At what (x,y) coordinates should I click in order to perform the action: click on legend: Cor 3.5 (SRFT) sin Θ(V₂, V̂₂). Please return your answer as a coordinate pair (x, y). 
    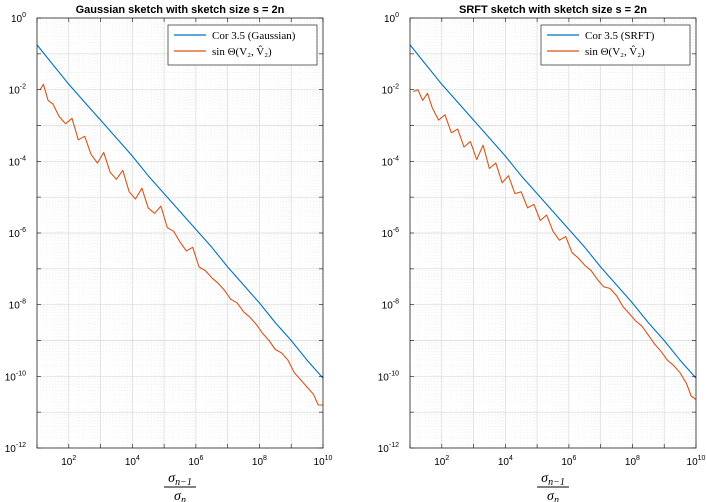
    Looking at the image, I should click on (615, 45).